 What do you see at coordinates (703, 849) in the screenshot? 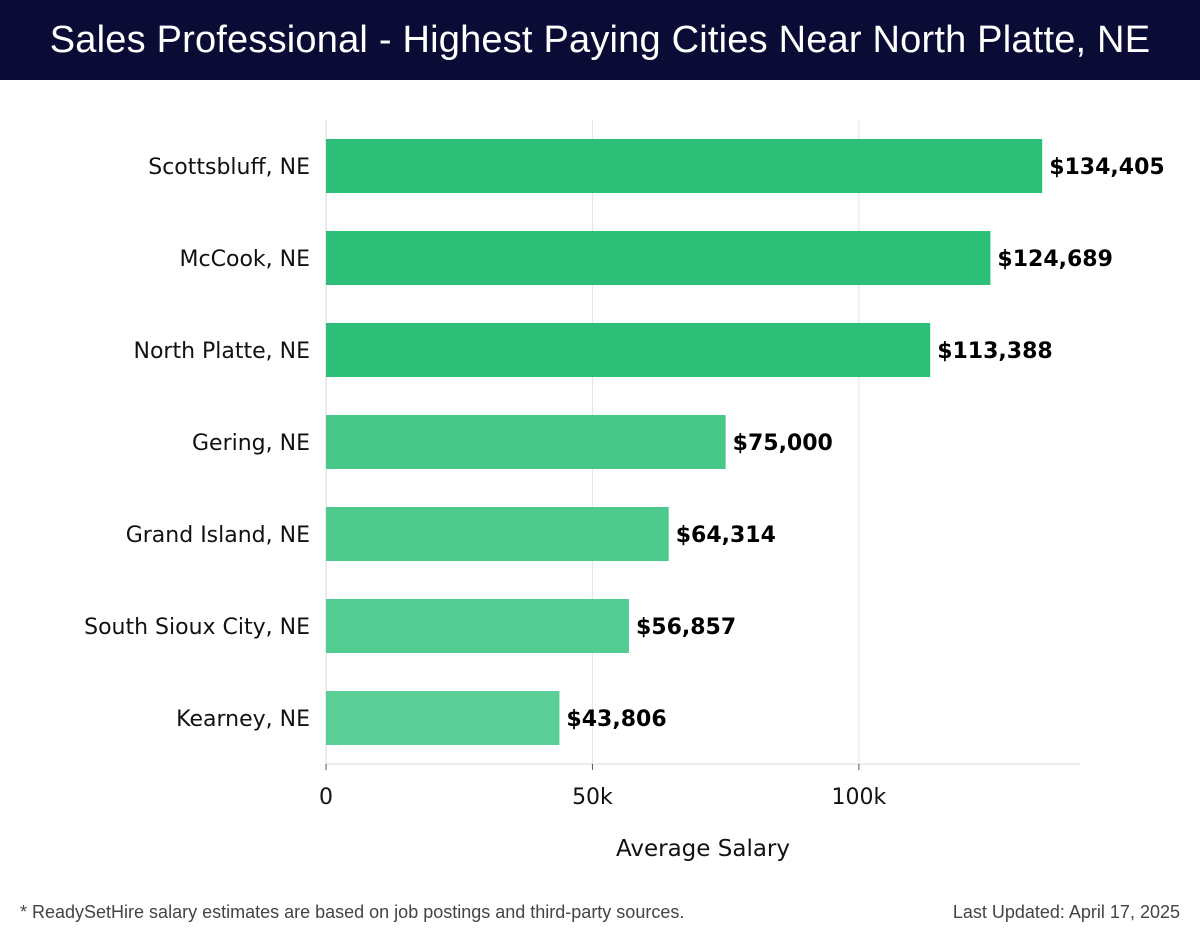
I see `x-axis-title: Average Salary` at bounding box center [703, 849].